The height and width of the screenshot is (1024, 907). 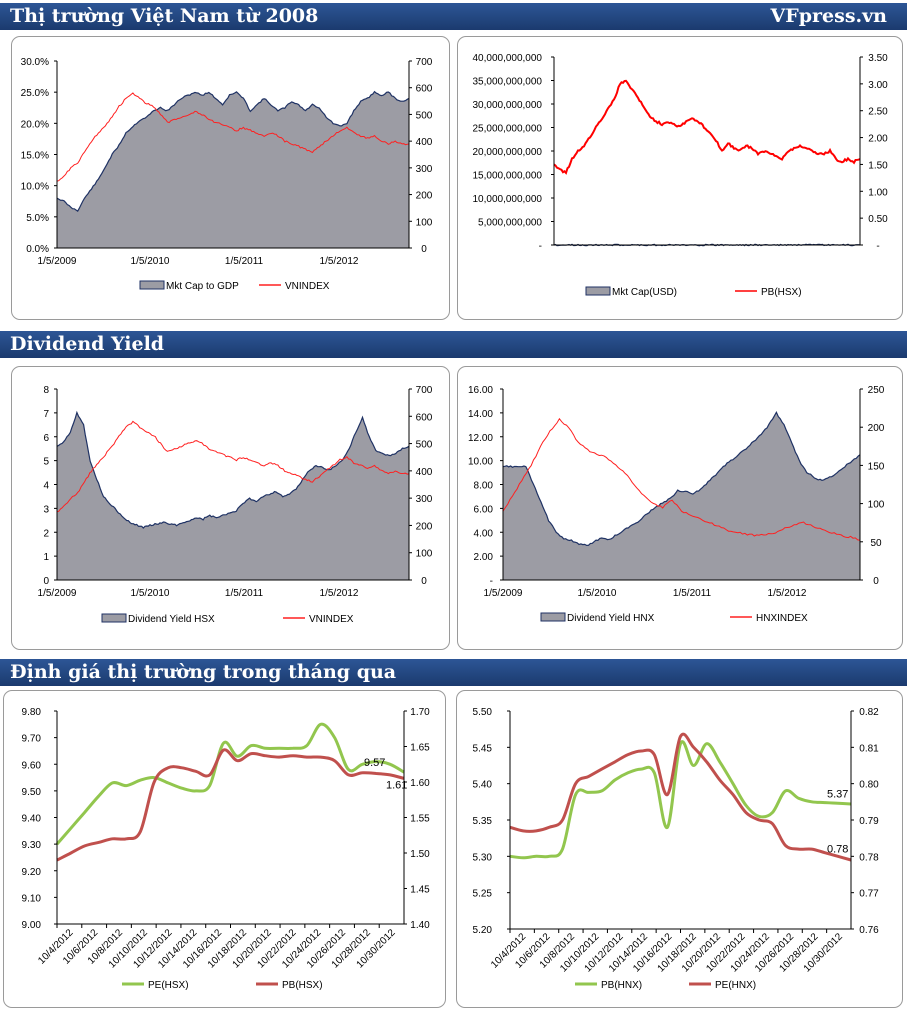 I want to click on legend-label-0: Dividend Yield HSX, so click(x=171, y=619).